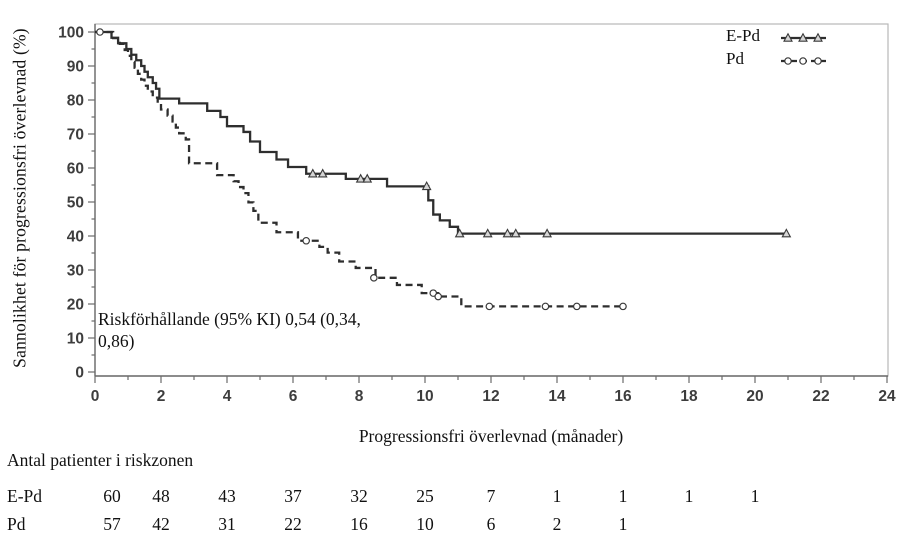  I want to click on x-tick-label: 4, so click(227, 396).